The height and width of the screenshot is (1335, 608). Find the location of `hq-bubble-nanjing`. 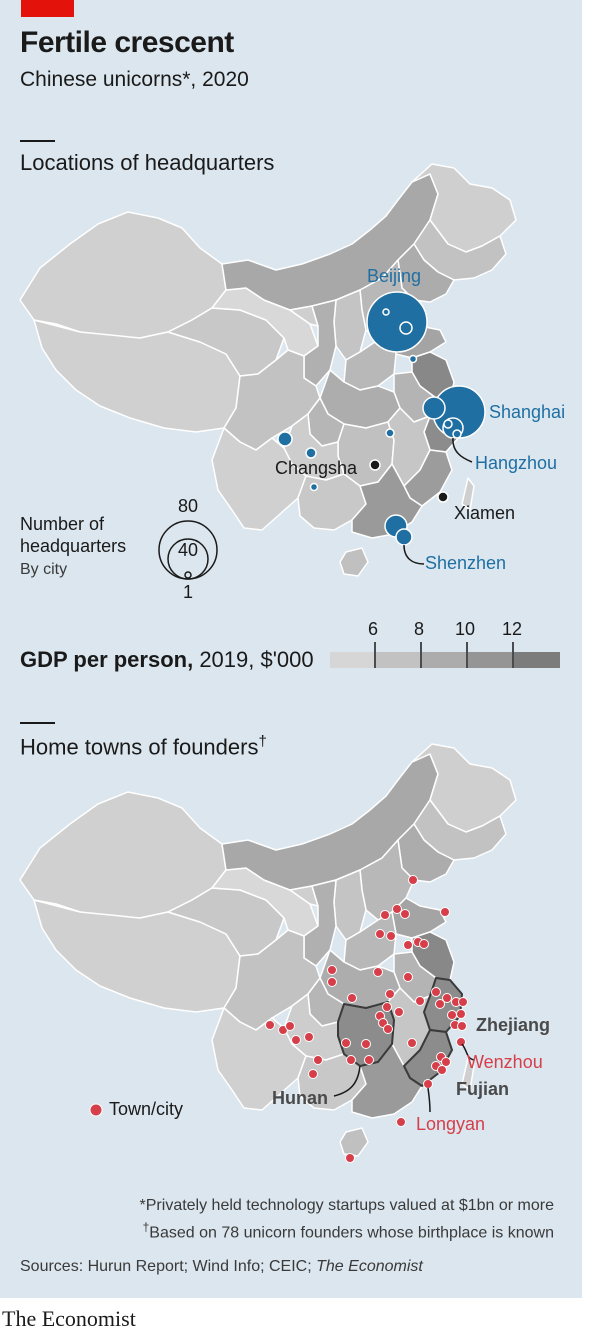

hq-bubble-nanjing is located at coordinates (434, 408).